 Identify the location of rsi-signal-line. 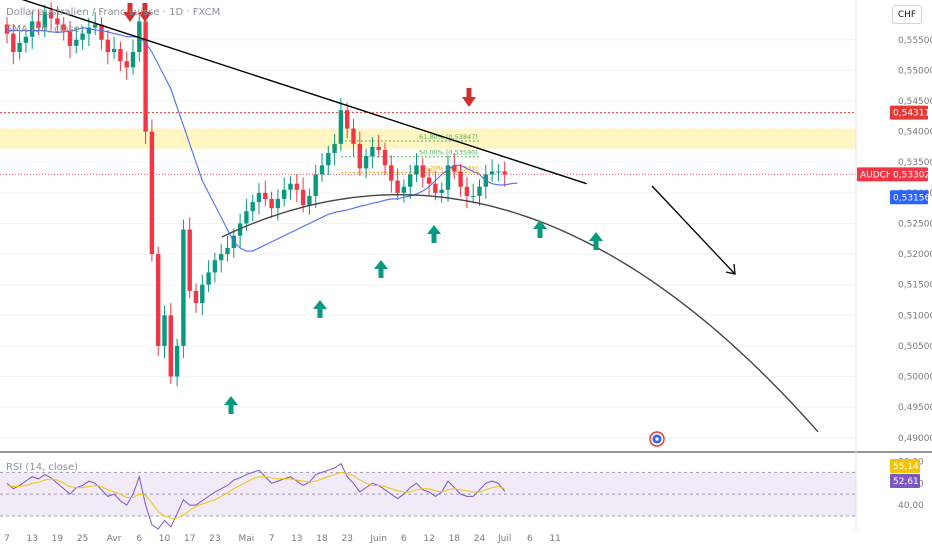
(255, 495).